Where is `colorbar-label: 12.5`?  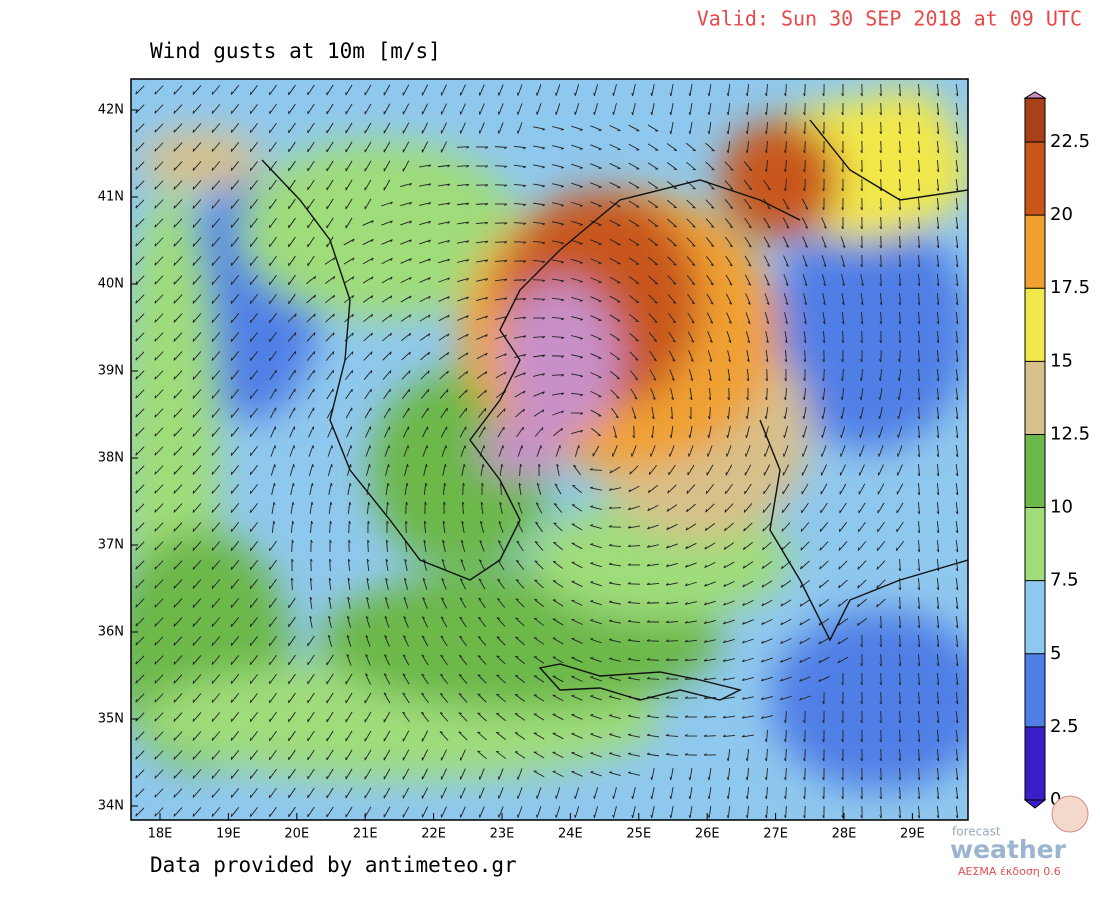
colorbar-label: 12.5 is located at coordinates (1070, 433).